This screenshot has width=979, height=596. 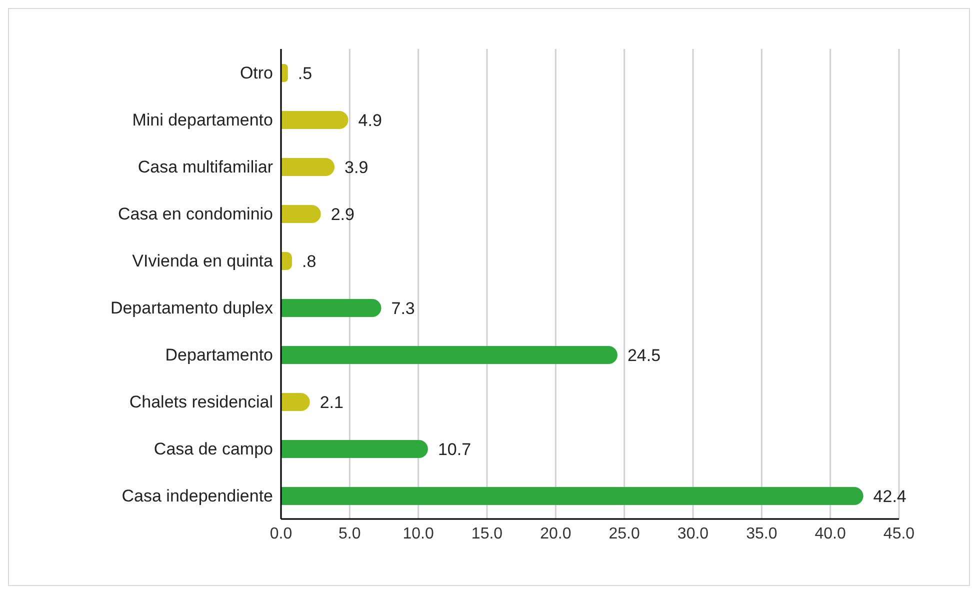 What do you see at coordinates (830, 533) in the screenshot?
I see `x-tick-label: 40.0` at bounding box center [830, 533].